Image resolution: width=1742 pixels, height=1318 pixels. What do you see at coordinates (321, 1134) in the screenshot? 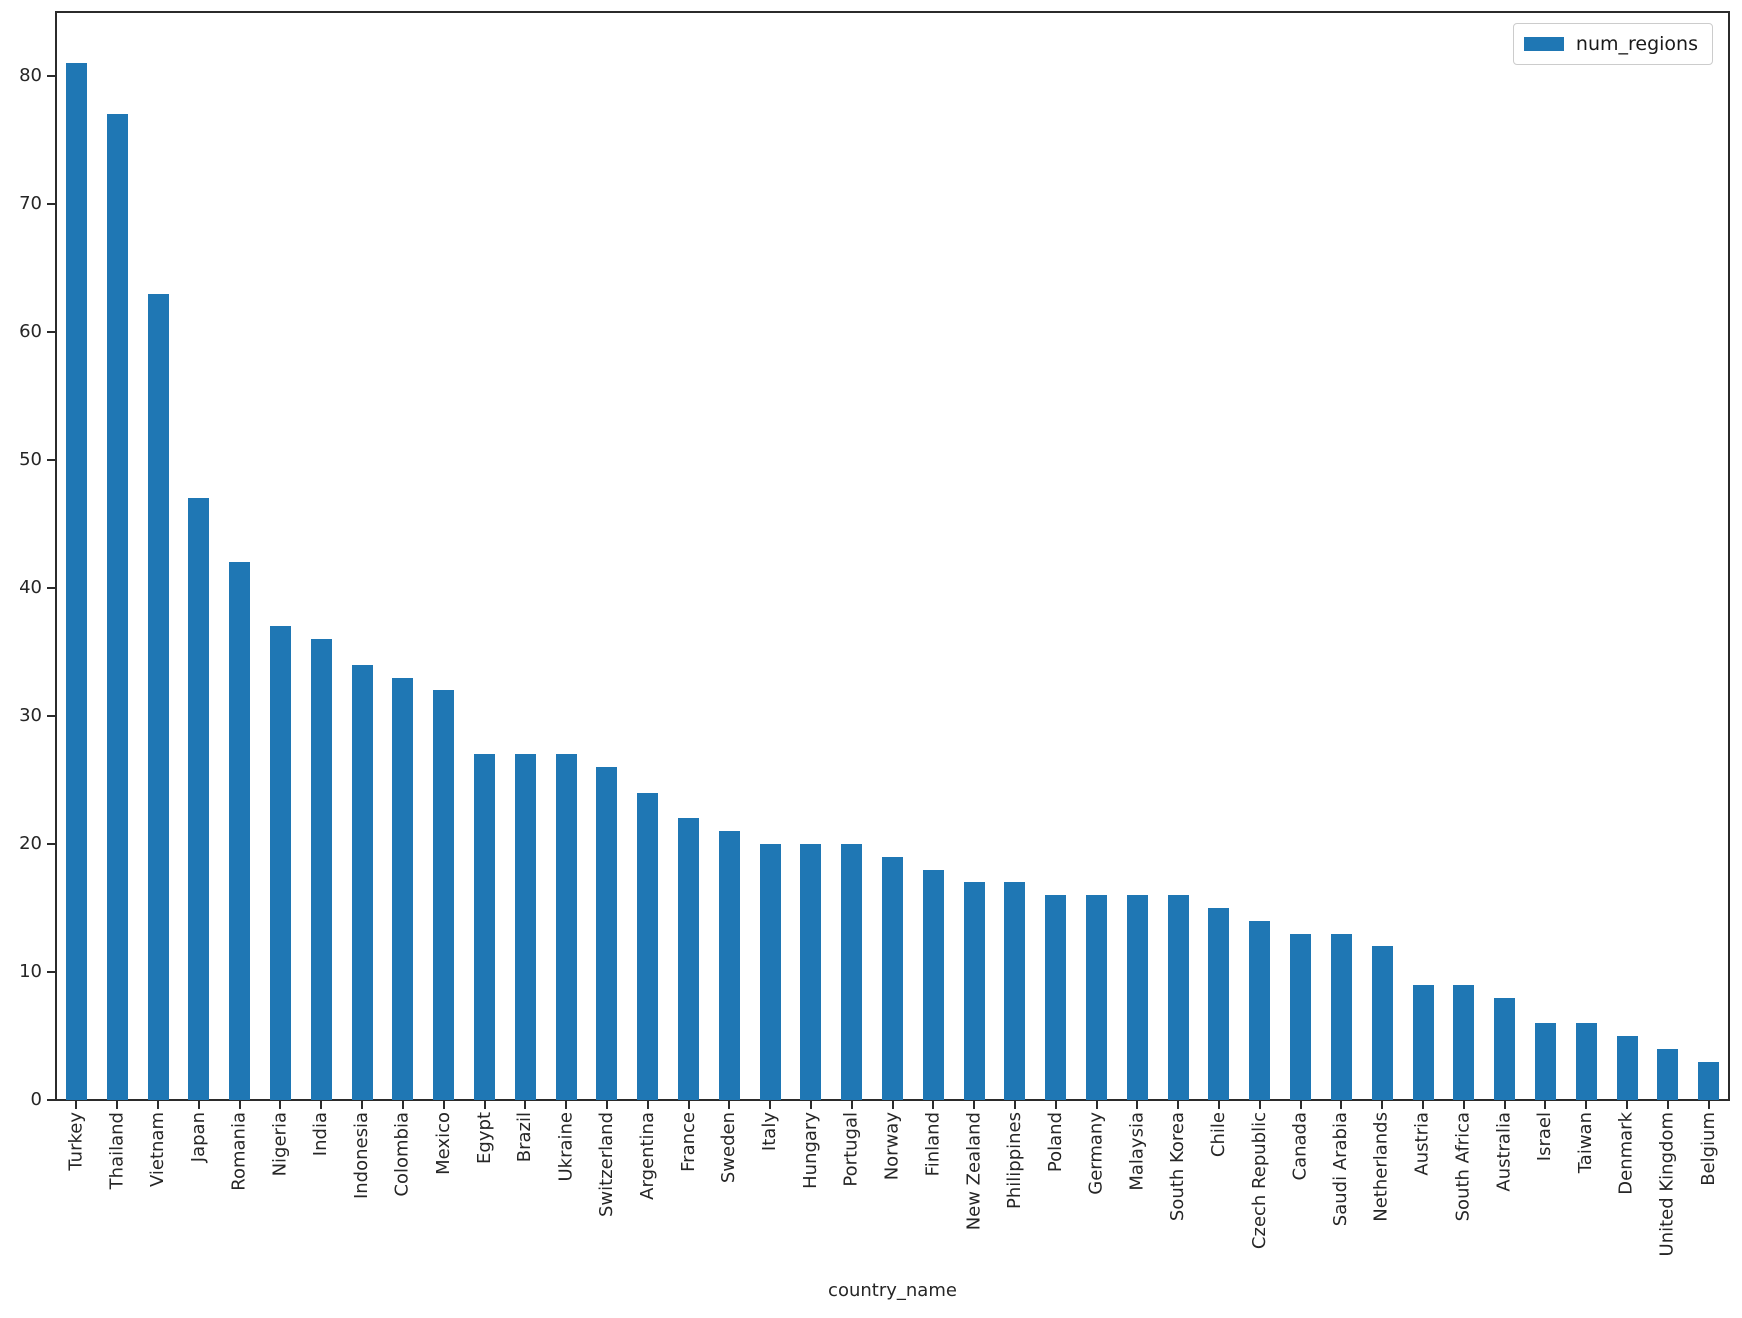
I see `x-tick-label: India` at bounding box center [321, 1134].